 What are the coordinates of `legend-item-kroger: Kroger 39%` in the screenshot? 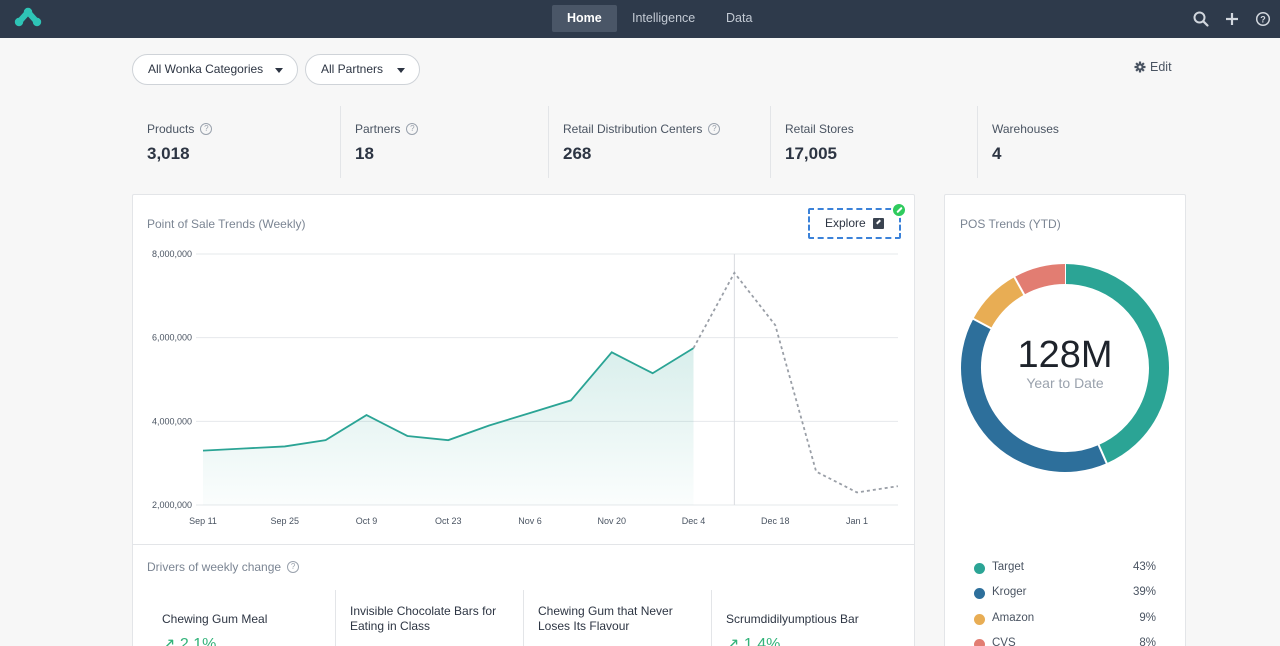 It's located at (1065, 594).